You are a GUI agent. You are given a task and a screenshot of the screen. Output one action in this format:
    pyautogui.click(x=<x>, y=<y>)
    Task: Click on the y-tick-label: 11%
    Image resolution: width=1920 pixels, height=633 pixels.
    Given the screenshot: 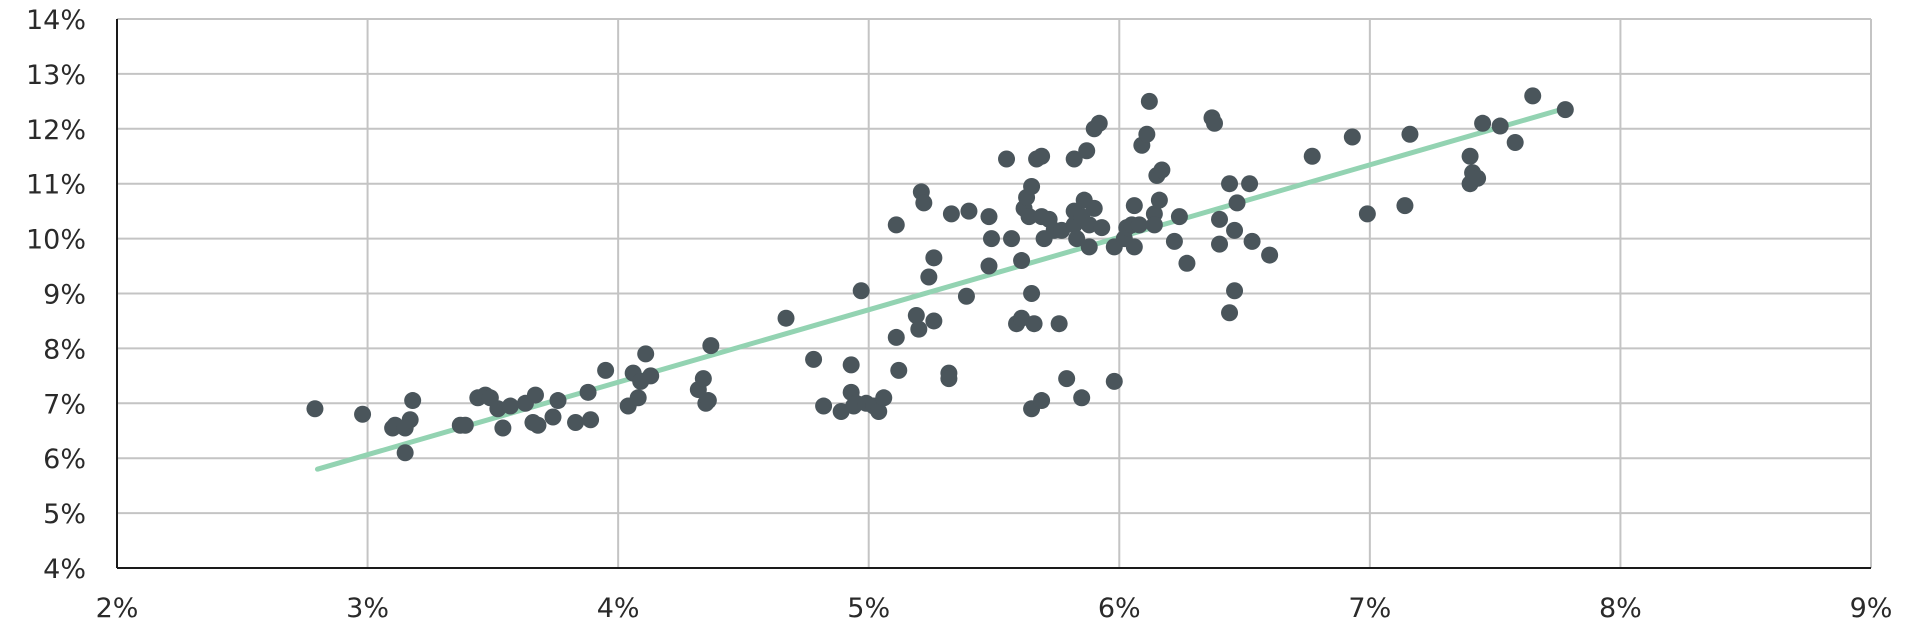 What is the action you would take?
    pyautogui.click(x=56, y=185)
    